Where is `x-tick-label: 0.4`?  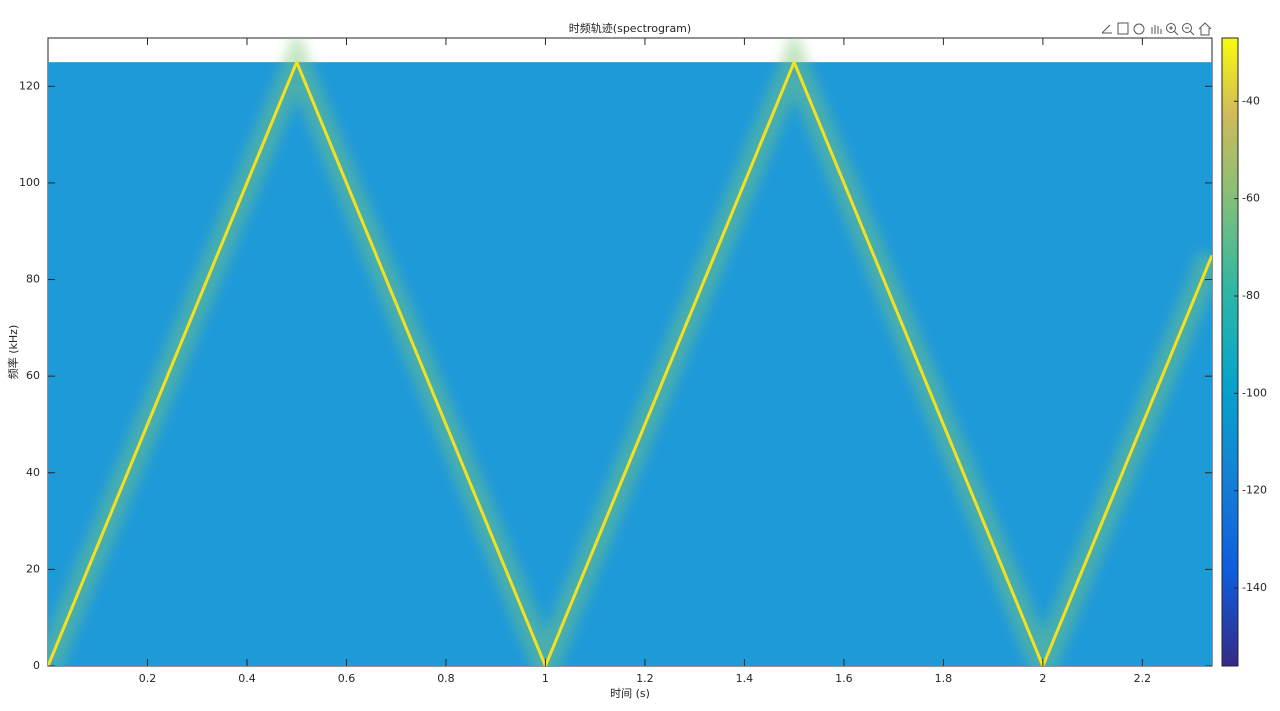
x-tick-label: 0.4 is located at coordinates (247, 678).